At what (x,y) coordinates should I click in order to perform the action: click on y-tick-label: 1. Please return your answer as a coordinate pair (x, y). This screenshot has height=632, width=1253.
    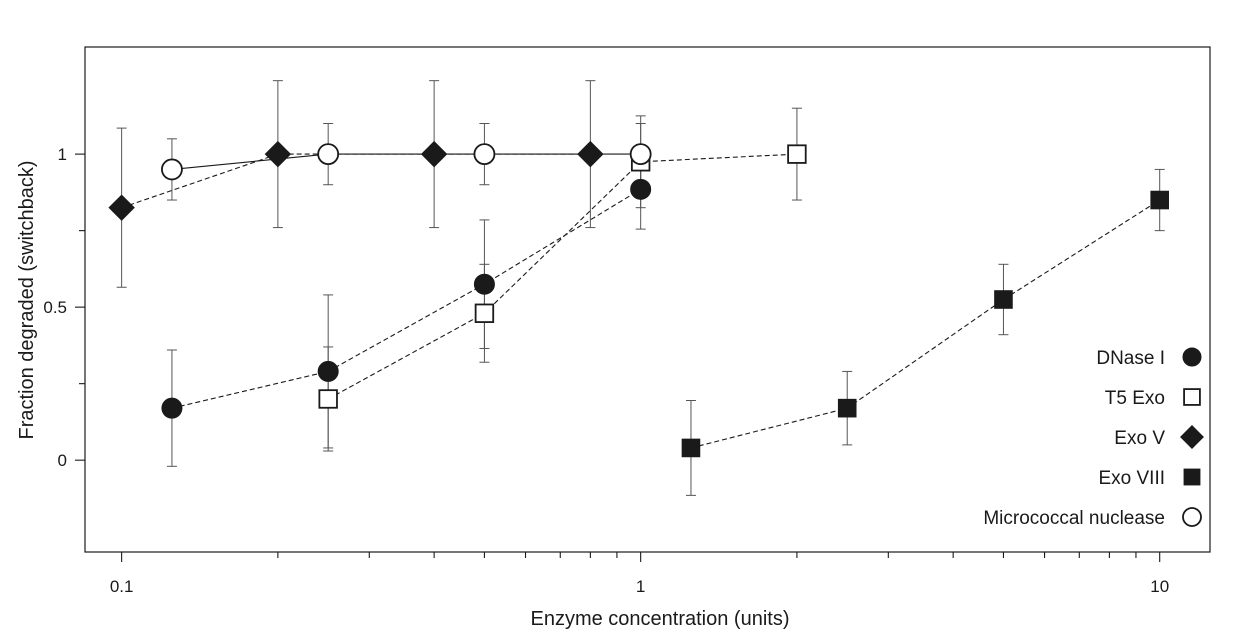
    Looking at the image, I should click on (62, 154).